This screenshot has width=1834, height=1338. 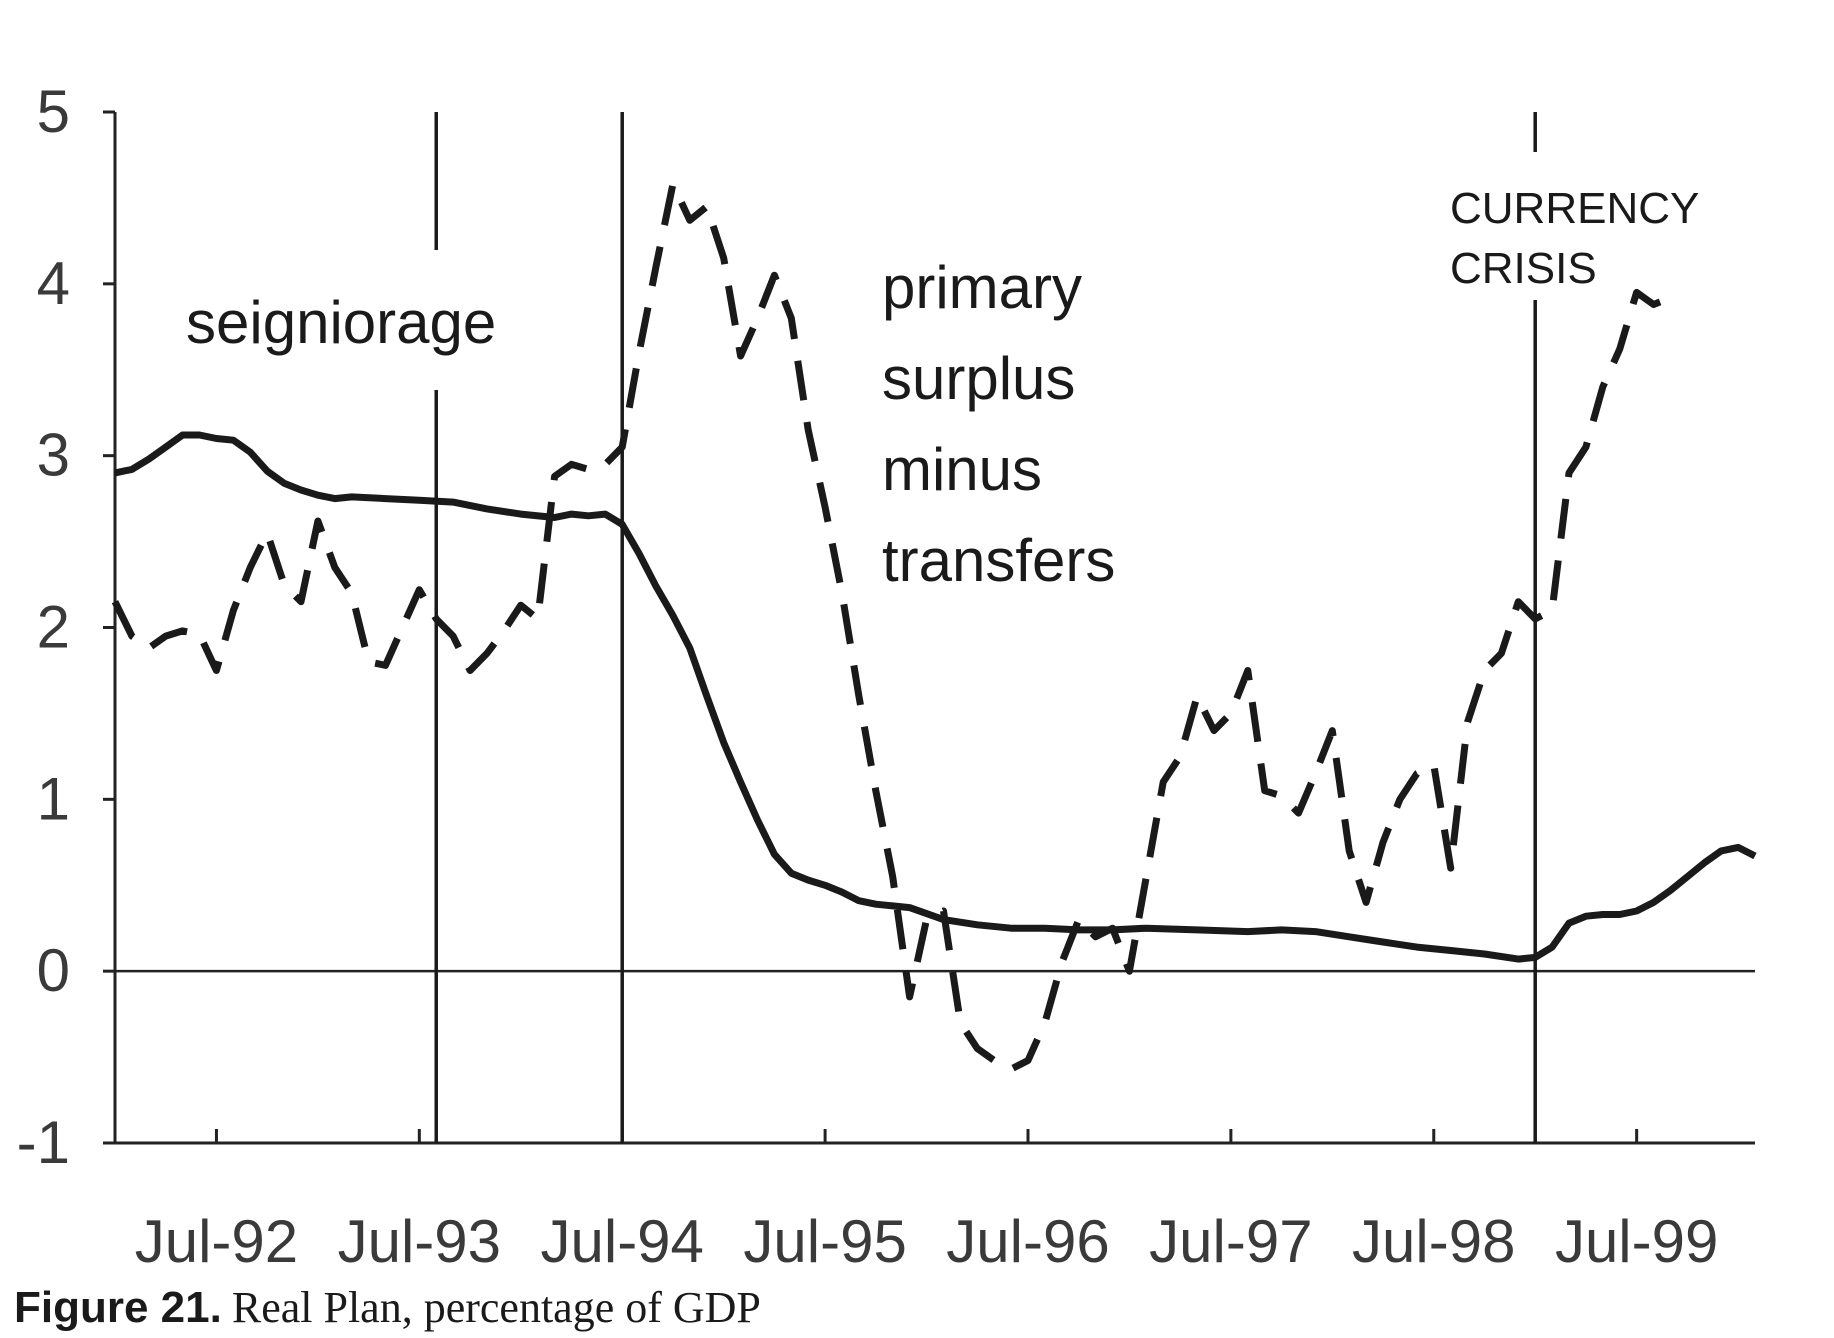 I want to click on figure-caption: Figure 21. Real Plan, percentage of GDP, so click(x=387, y=1307).